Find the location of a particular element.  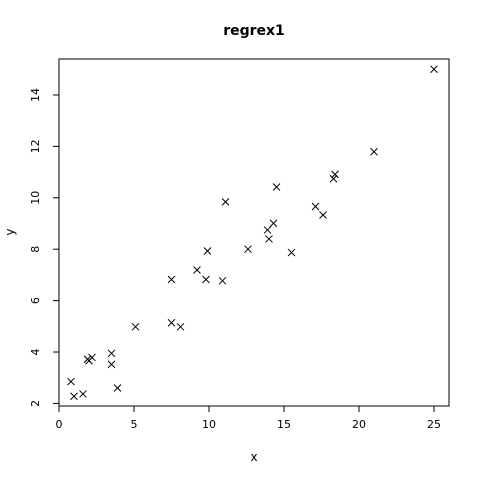

y-tick-label: 6 is located at coordinates (35, 300).